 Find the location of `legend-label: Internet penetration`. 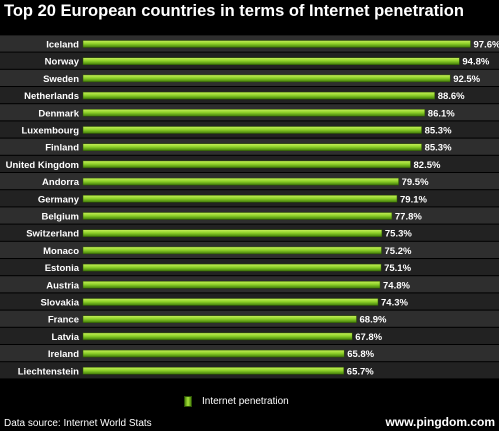

legend-label: Internet penetration is located at coordinates (245, 401).